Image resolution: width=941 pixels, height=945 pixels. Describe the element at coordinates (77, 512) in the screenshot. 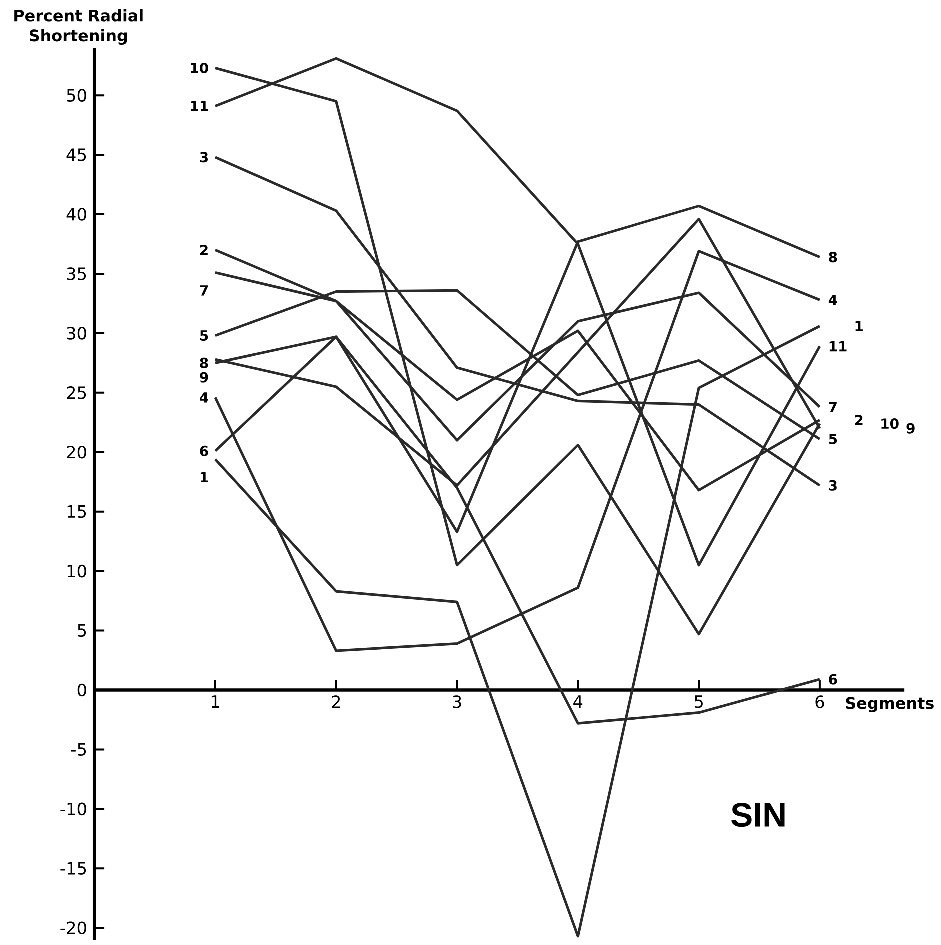

I see `y-tick-label: 15` at that location.